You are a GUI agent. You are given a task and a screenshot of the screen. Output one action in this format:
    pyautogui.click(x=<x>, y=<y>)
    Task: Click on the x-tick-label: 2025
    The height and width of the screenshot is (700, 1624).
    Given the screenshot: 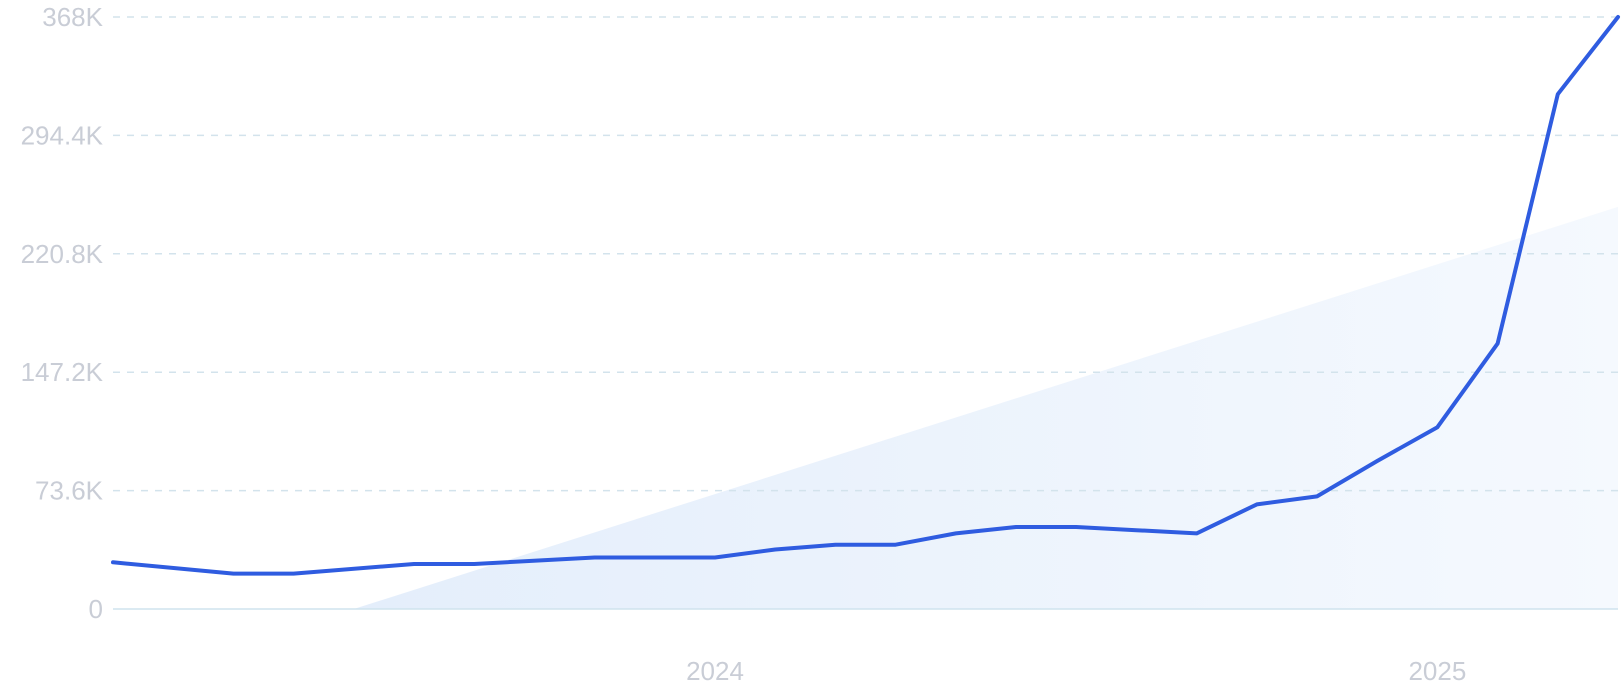 What is the action you would take?
    pyautogui.click(x=1437, y=671)
    